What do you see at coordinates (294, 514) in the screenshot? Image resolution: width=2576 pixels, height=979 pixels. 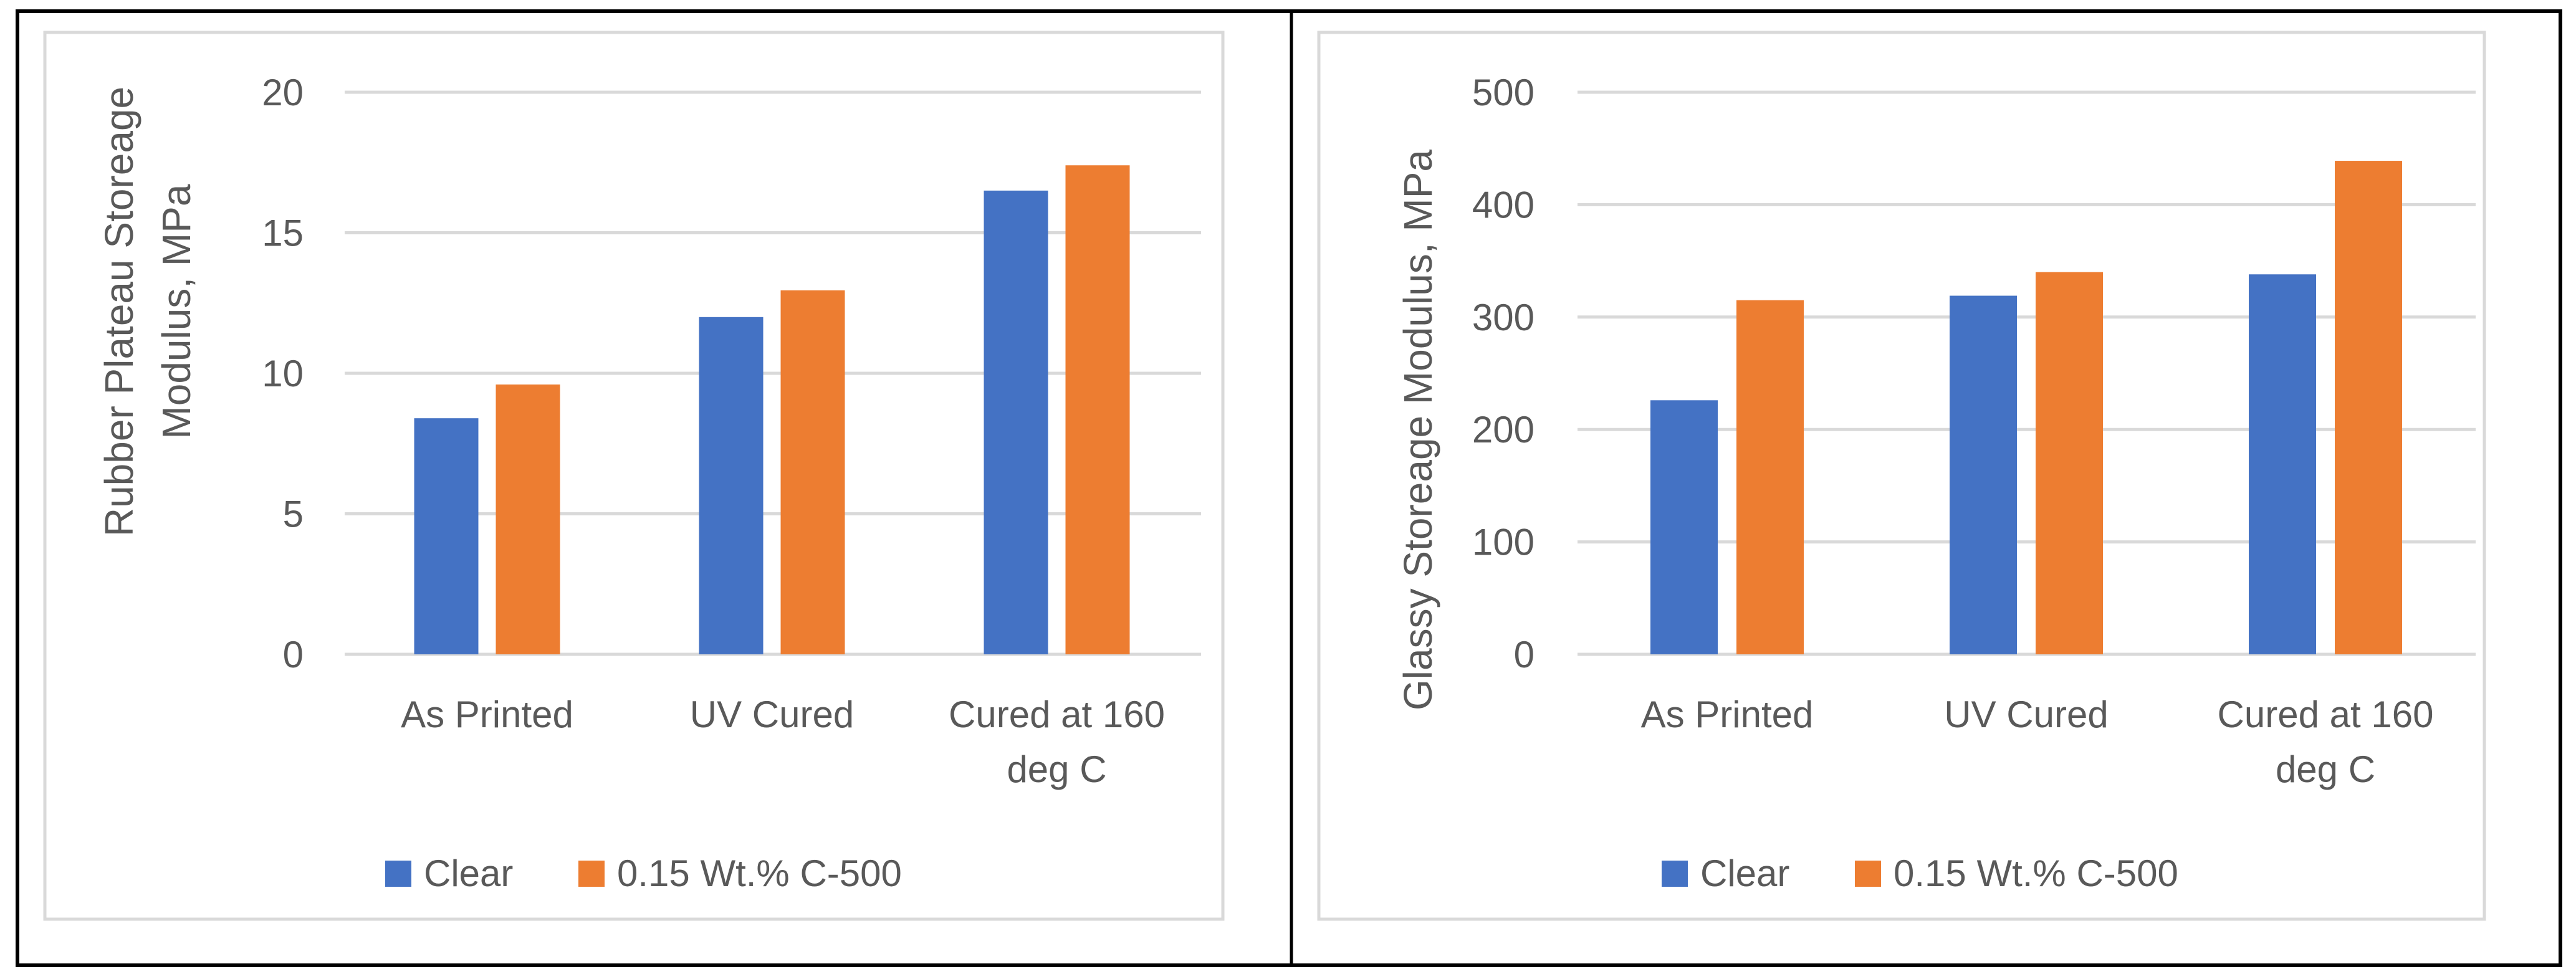 I see `y-tick-label: 5` at bounding box center [294, 514].